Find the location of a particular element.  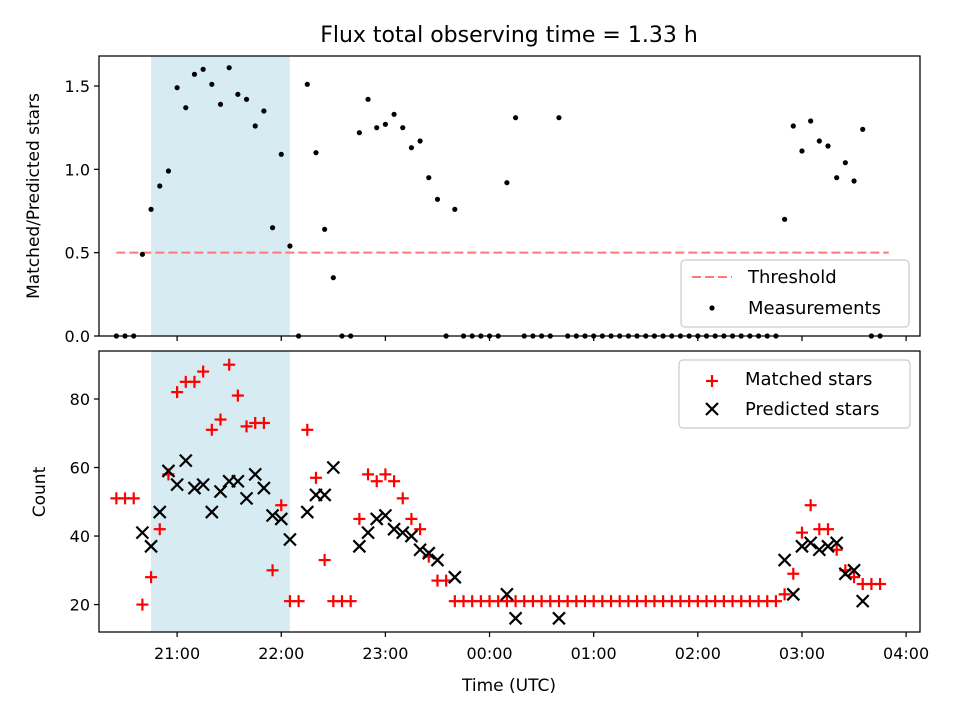

legend-measurements-label: Measurements is located at coordinates (814, 308).